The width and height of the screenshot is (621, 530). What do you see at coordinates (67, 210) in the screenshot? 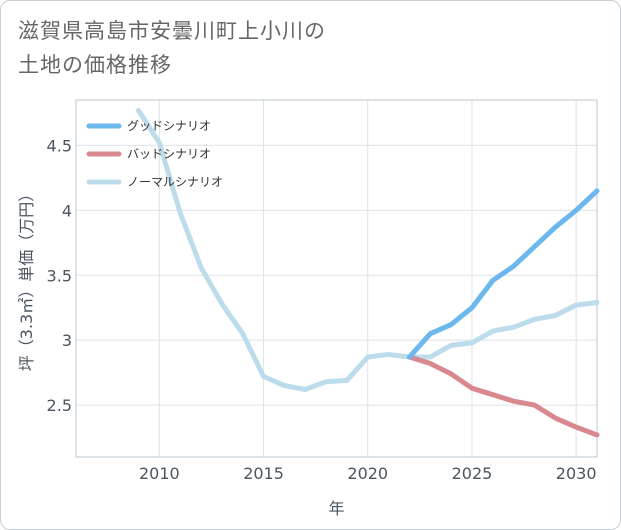
I see `y-tick-label: 4` at bounding box center [67, 210].